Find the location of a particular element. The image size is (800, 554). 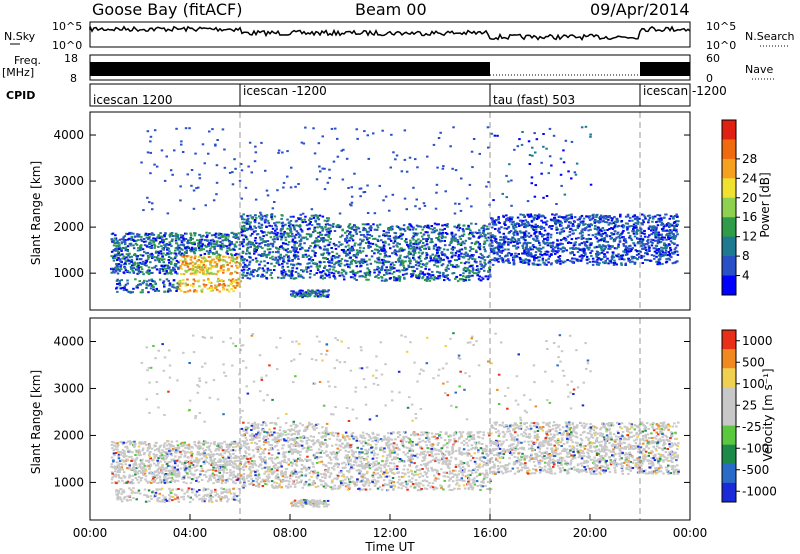

nsky-trace is located at coordinates (390, 33).